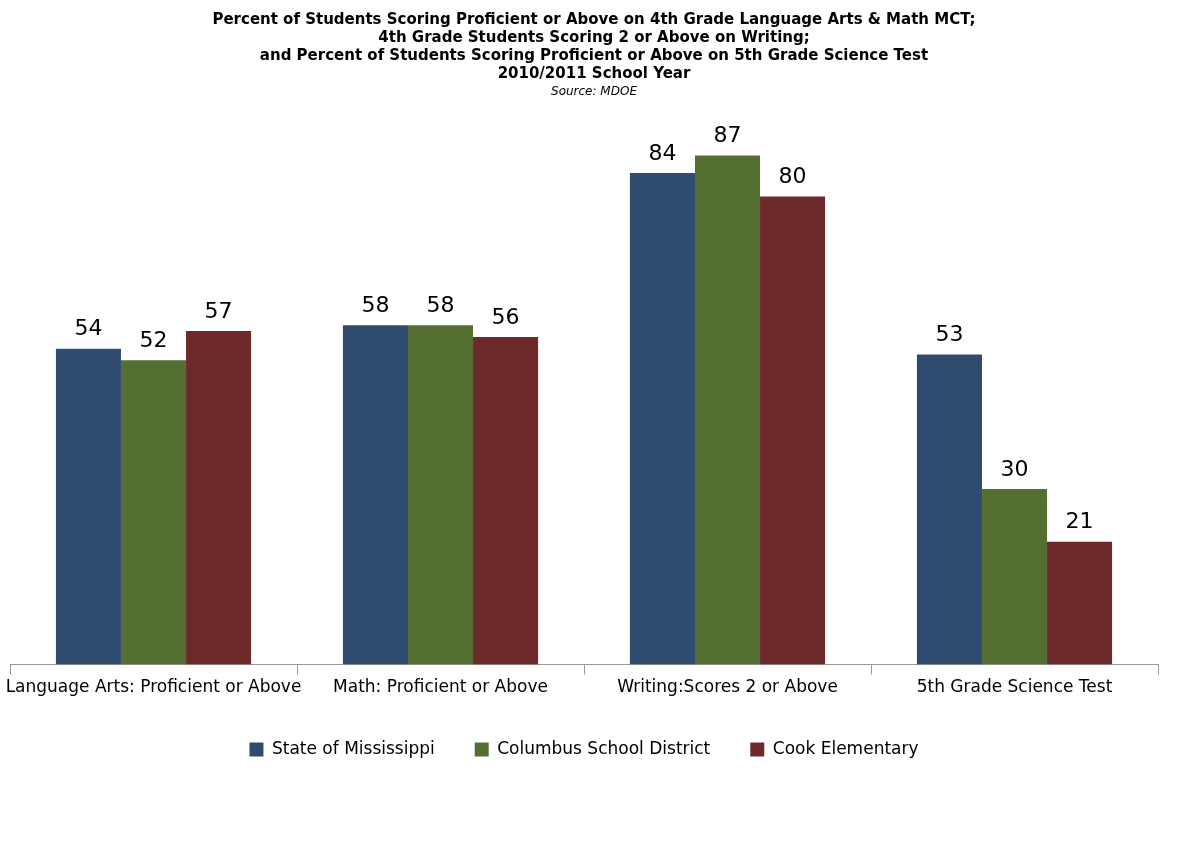 The height and width of the screenshot is (844, 1188). Describe the element at coordinates (727, 686) in the screenshot. I see `x-tick-label: Writing:Scores 2 or Above` at that location.